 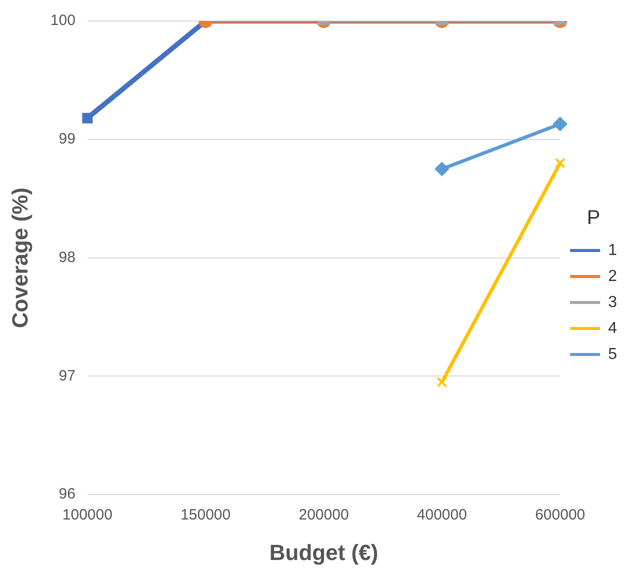 What do you see at coordinates (560, 515) in the screenshot?
I see `x-tick-label: 600000` at bounding box center [560, 515].